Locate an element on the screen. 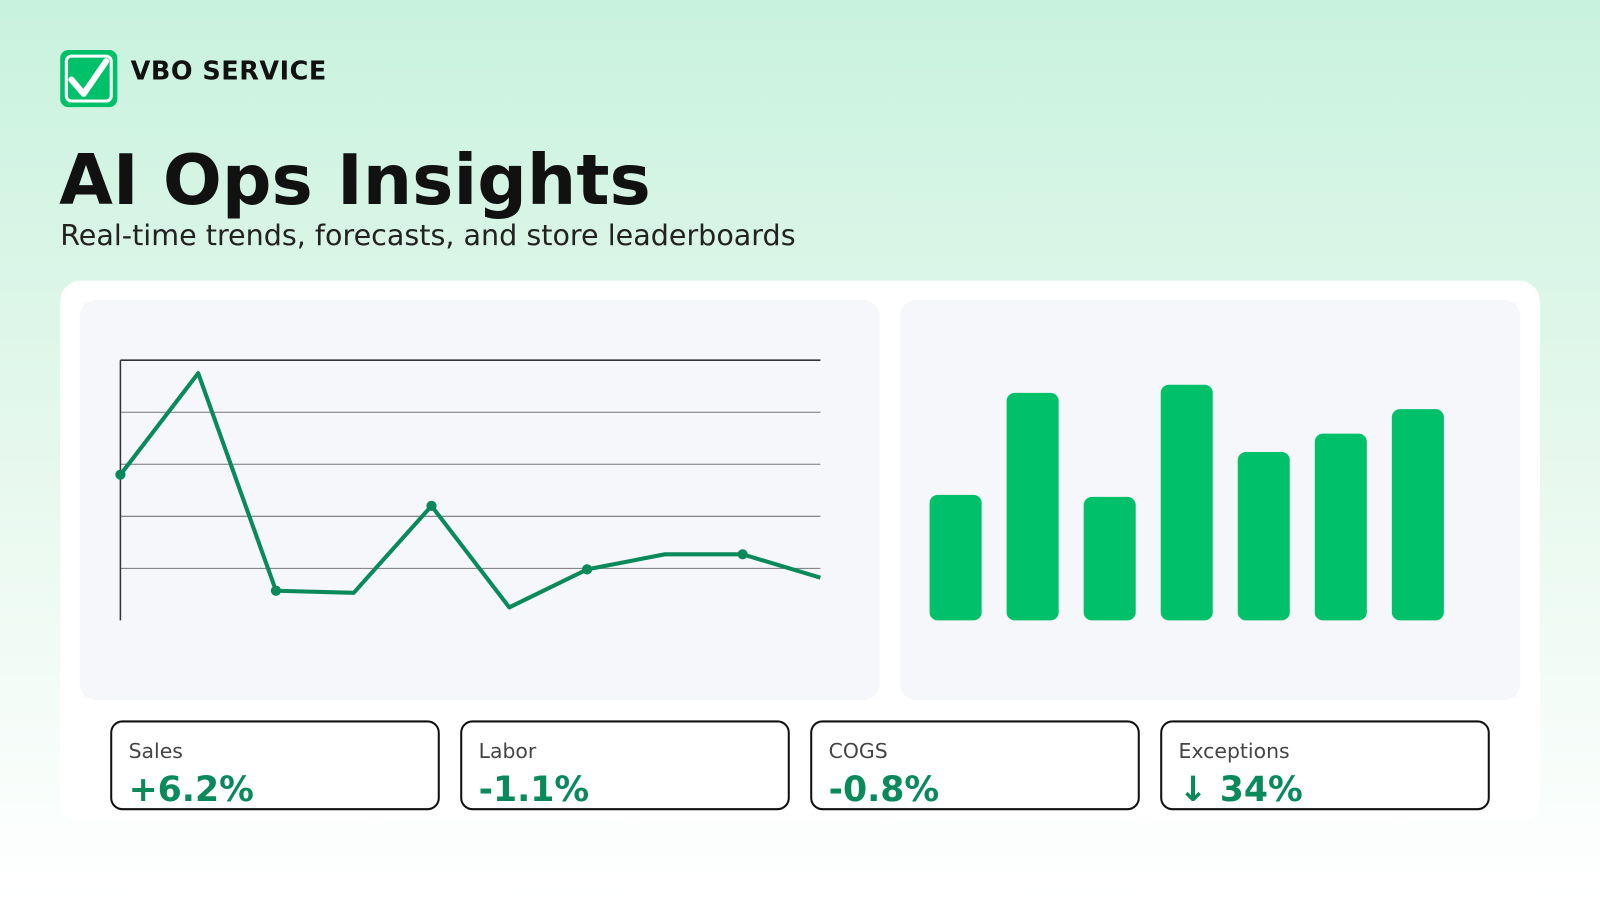 The height and width of the screenshot is (900, 1600). kpi-card: Exceptions ↓ 34% is located at coordinates (1325, 765).